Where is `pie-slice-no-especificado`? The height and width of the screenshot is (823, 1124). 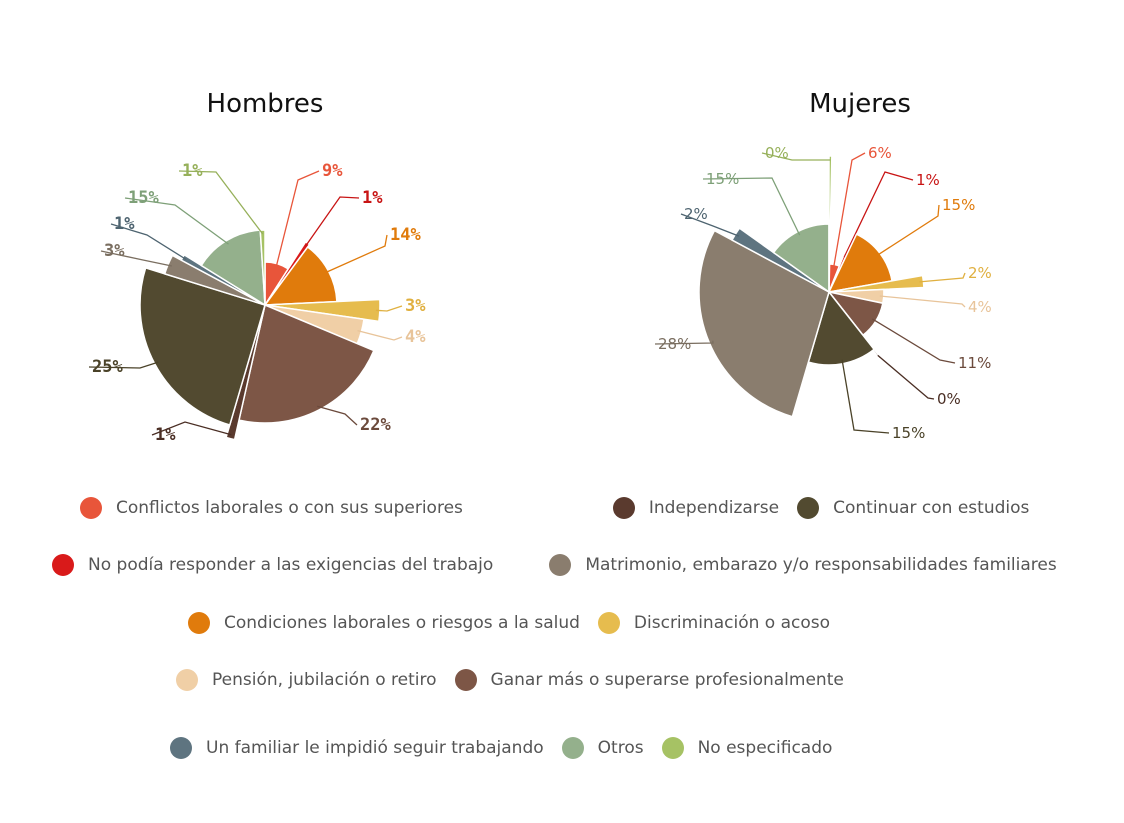 pie-slice-no-especificado is located at coordinates (830, 224).